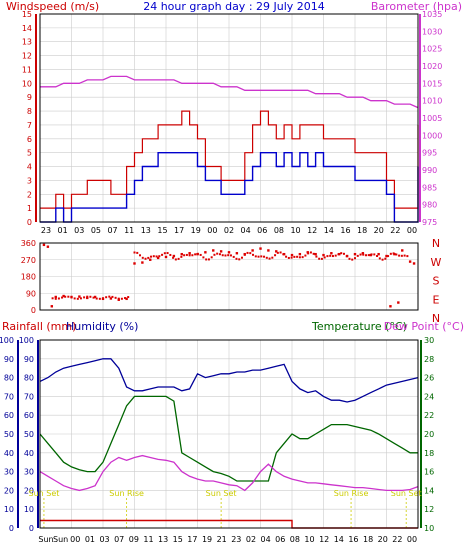 This screenshot has height=555, width=468. I want to click on direction-y-tick: 360, so click(28, 243).